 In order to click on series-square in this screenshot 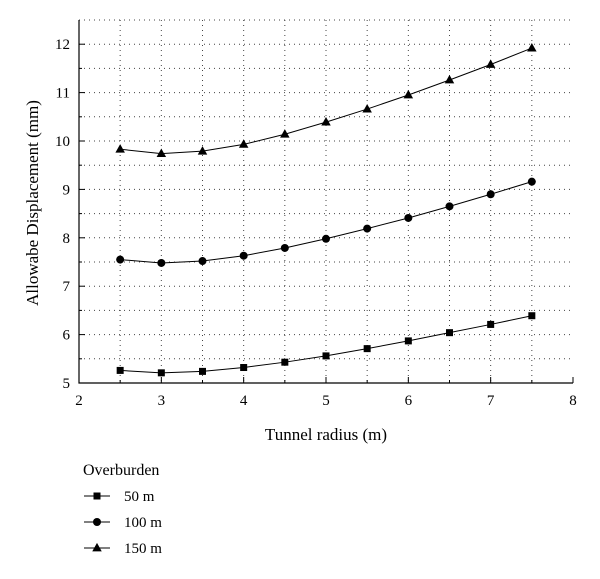, I will do `click(326, 344)`.